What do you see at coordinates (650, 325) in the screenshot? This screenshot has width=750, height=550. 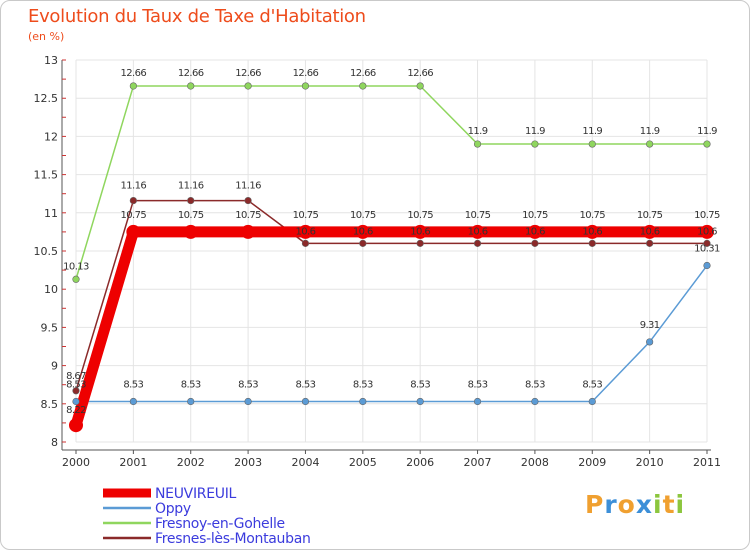 I see `data-label: 9.31` at bounding box center [650, 325].